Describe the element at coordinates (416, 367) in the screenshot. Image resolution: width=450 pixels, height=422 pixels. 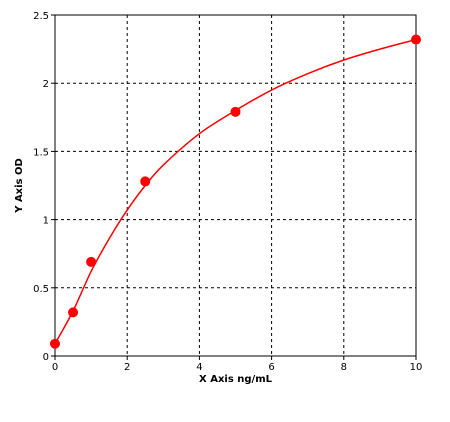
I see `x-tick-label: 10` at that location.